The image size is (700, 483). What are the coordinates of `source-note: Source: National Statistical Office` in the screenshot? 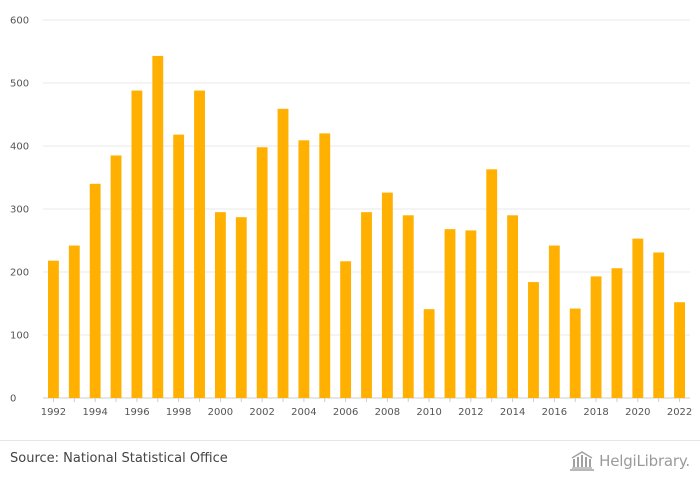 It's located at (119, 458).